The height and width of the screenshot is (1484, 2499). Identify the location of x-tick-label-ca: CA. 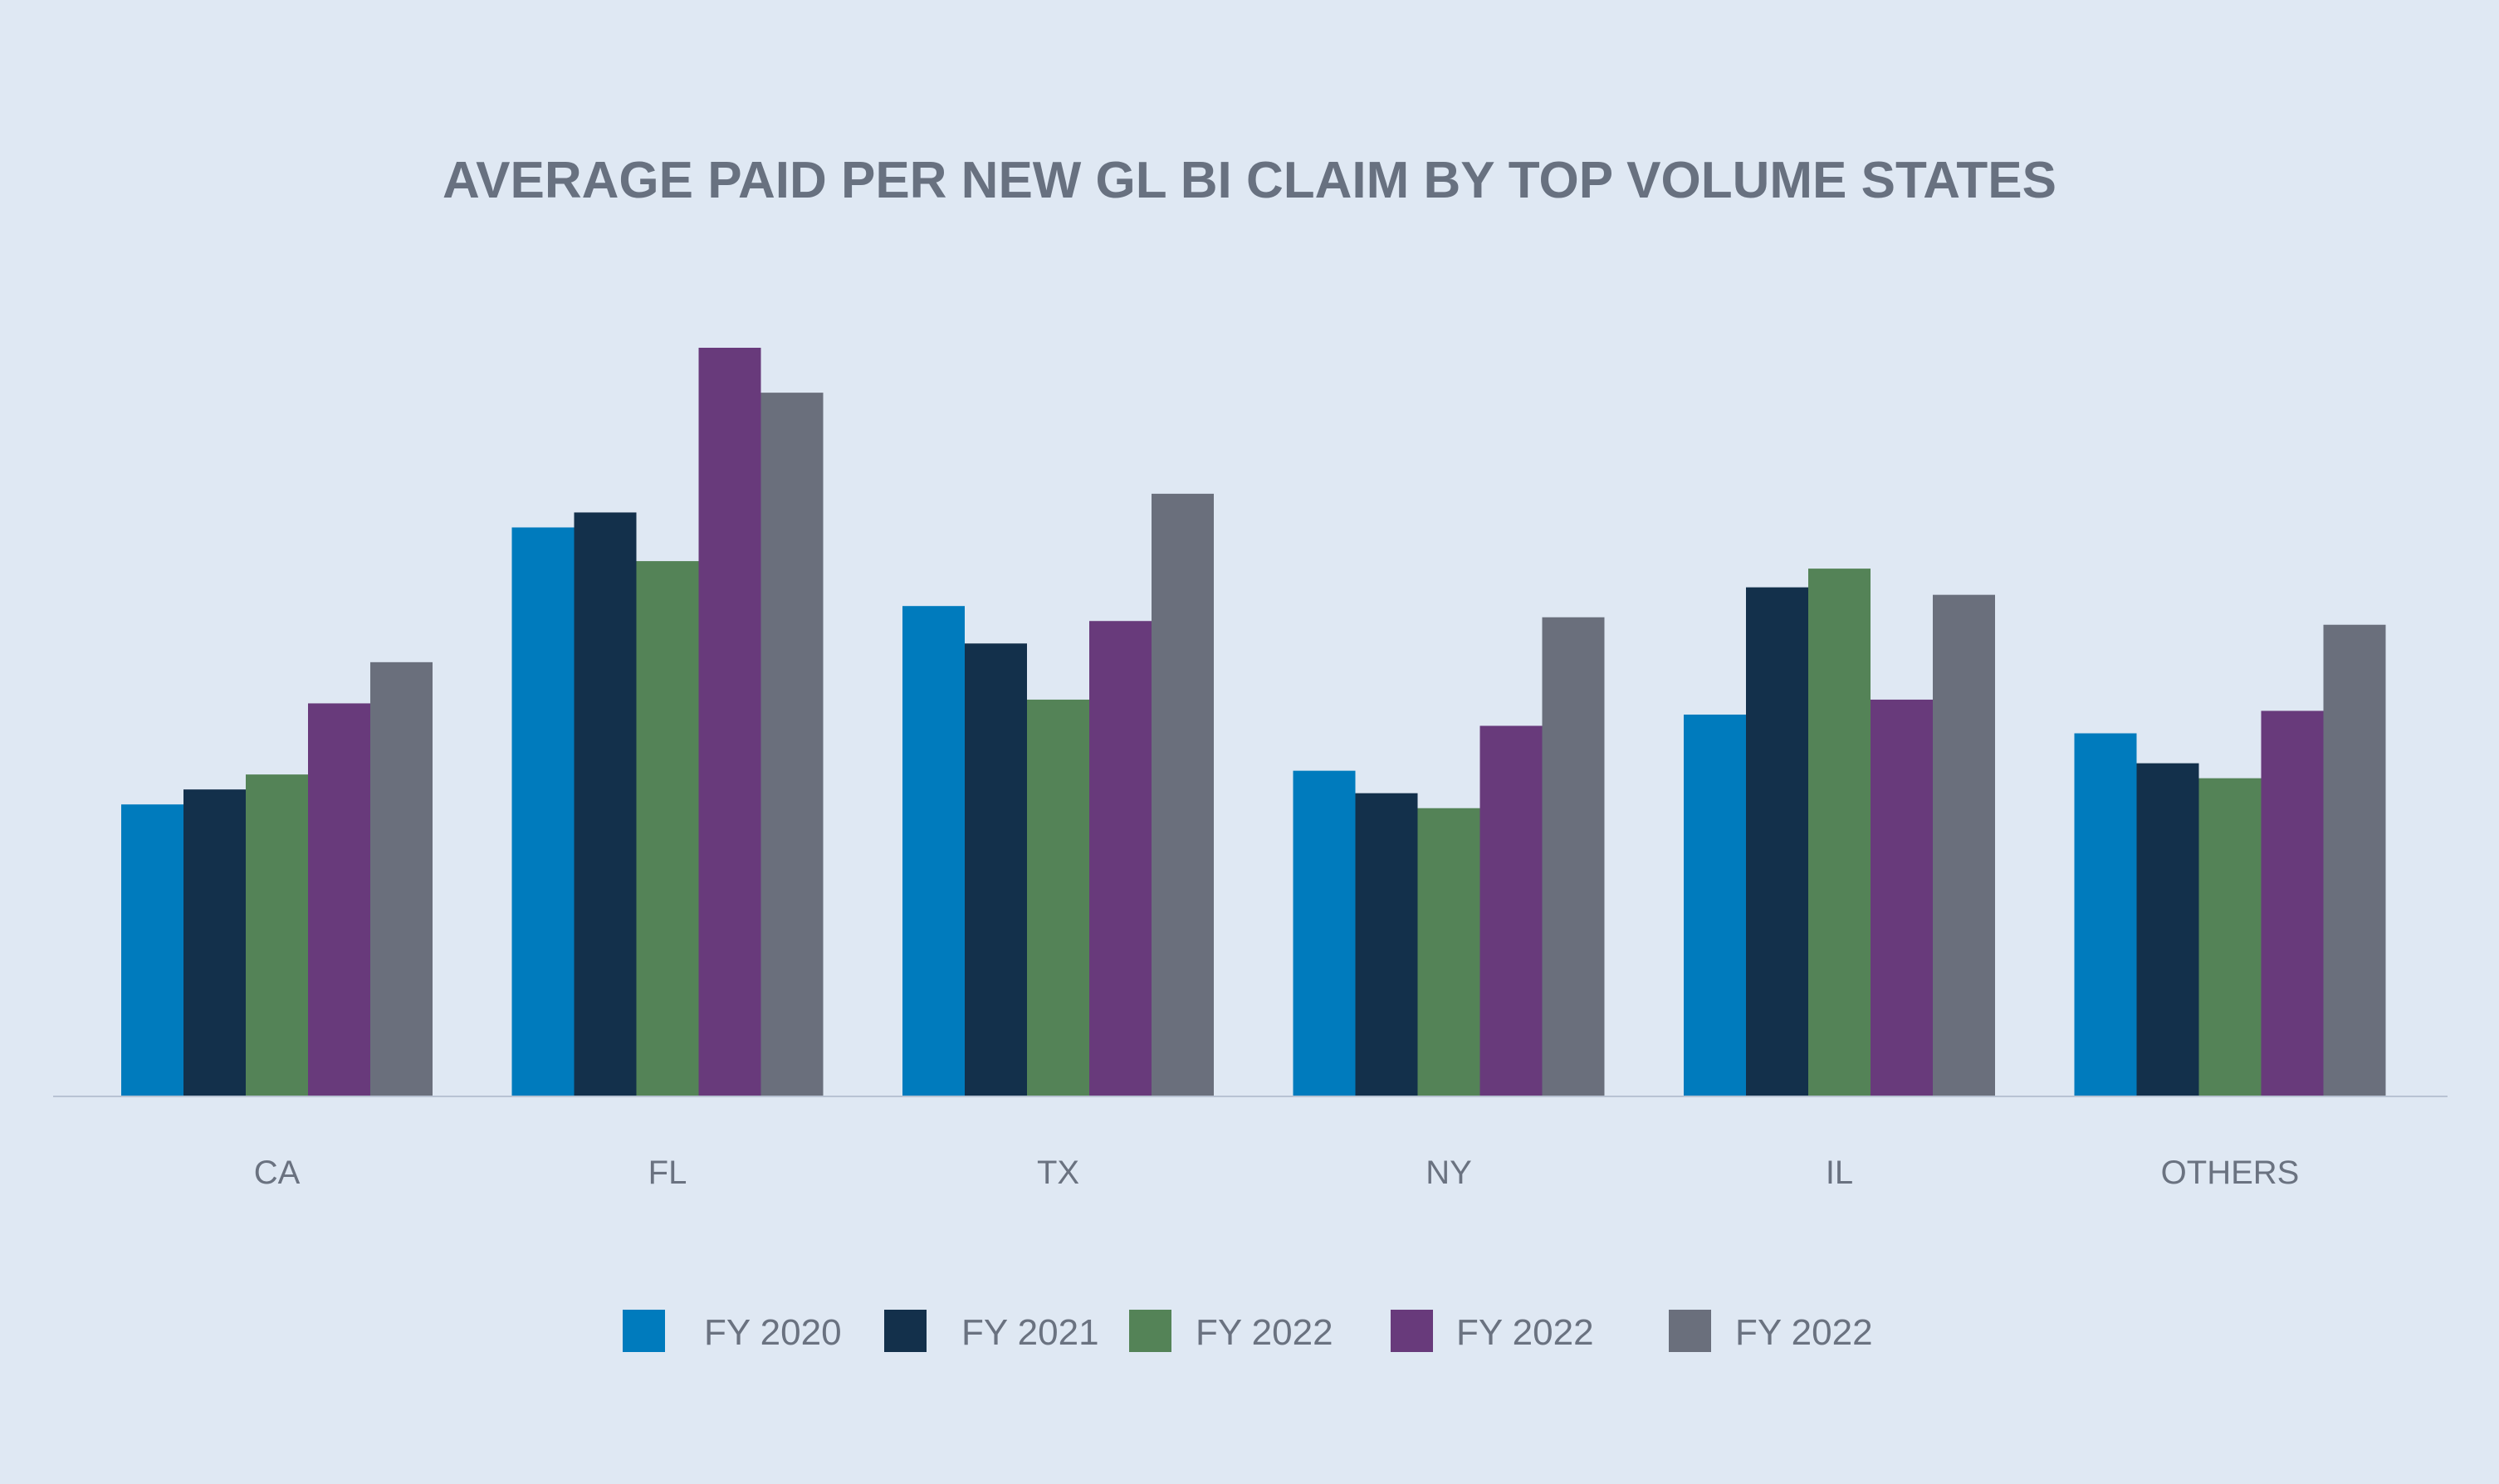
(277, 1172).